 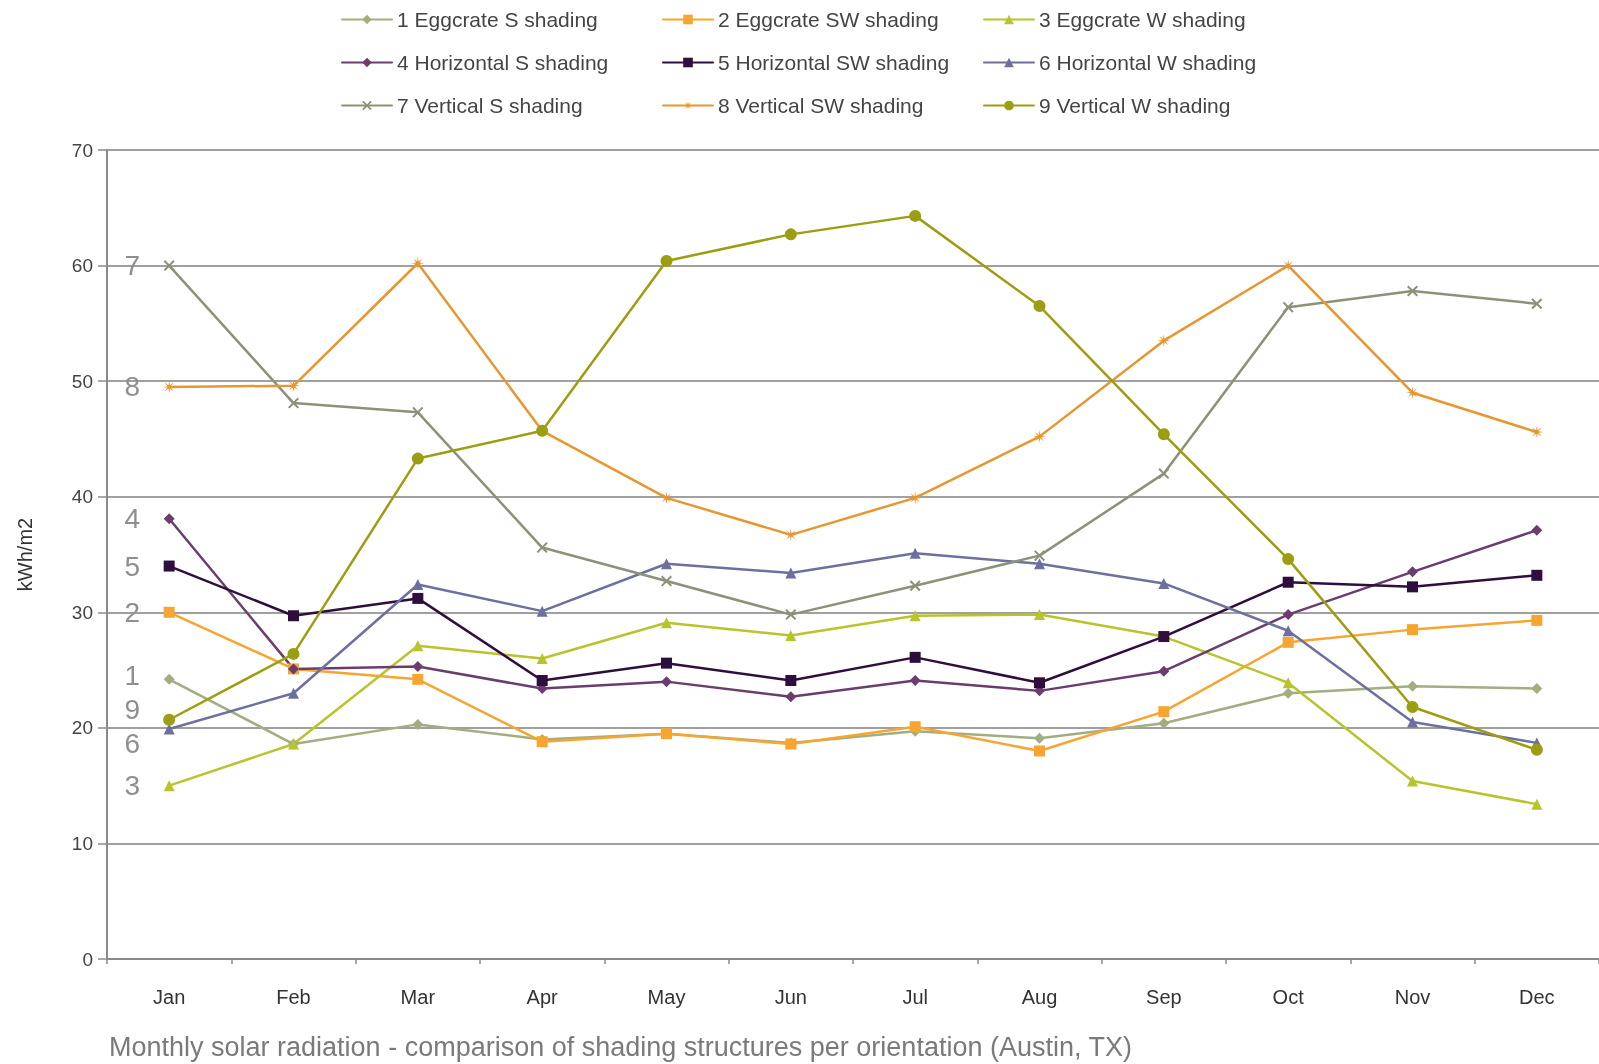 What do you see at coordinates (542, 997) in the screenshot?
I see `x-tick-label: Apr` at bounding box center [542, 997].